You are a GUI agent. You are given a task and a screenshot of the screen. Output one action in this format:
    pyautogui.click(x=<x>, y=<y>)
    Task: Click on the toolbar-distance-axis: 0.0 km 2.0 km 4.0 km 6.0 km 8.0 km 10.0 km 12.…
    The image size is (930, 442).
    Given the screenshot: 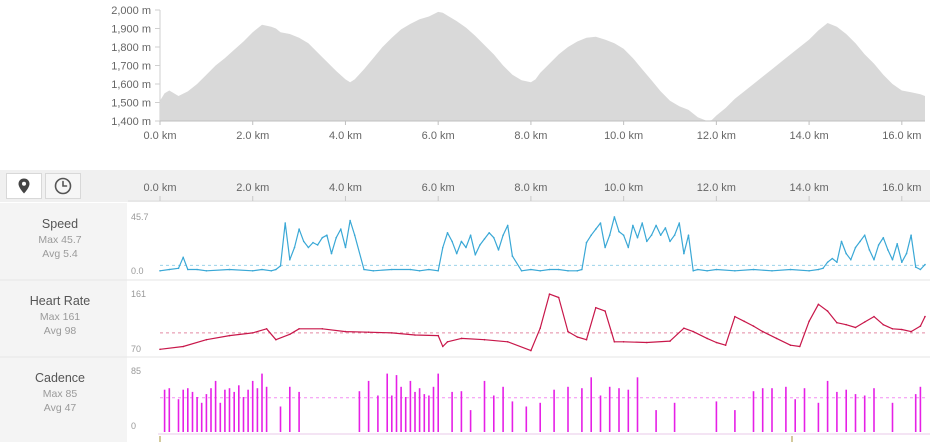 What is the action you would take?
    pyautogui.click(x=529, y=192)
    